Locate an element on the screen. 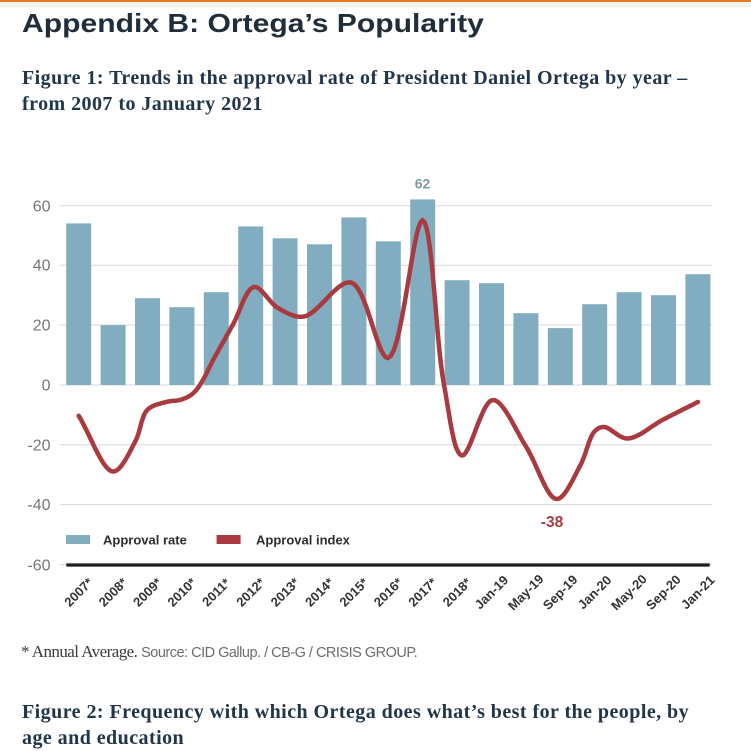  svg-text: -20 is located at coordinates (38, 445).